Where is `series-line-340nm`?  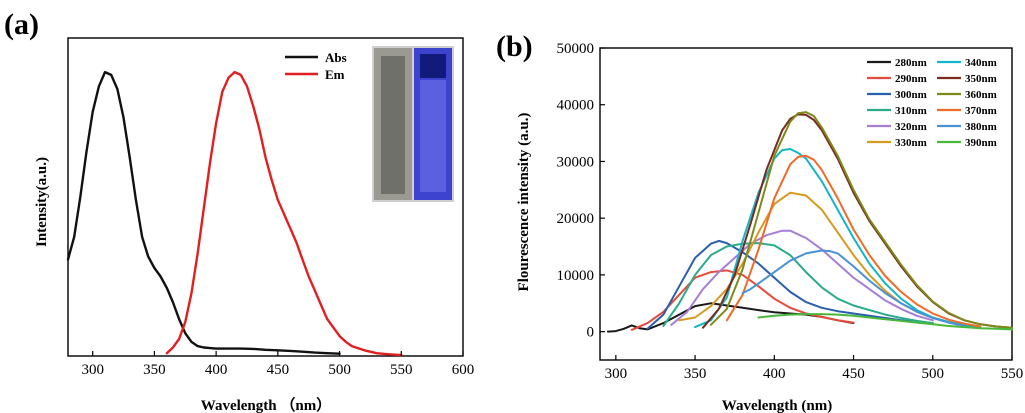
series-line-340nm is located at coordinates (838, 238).